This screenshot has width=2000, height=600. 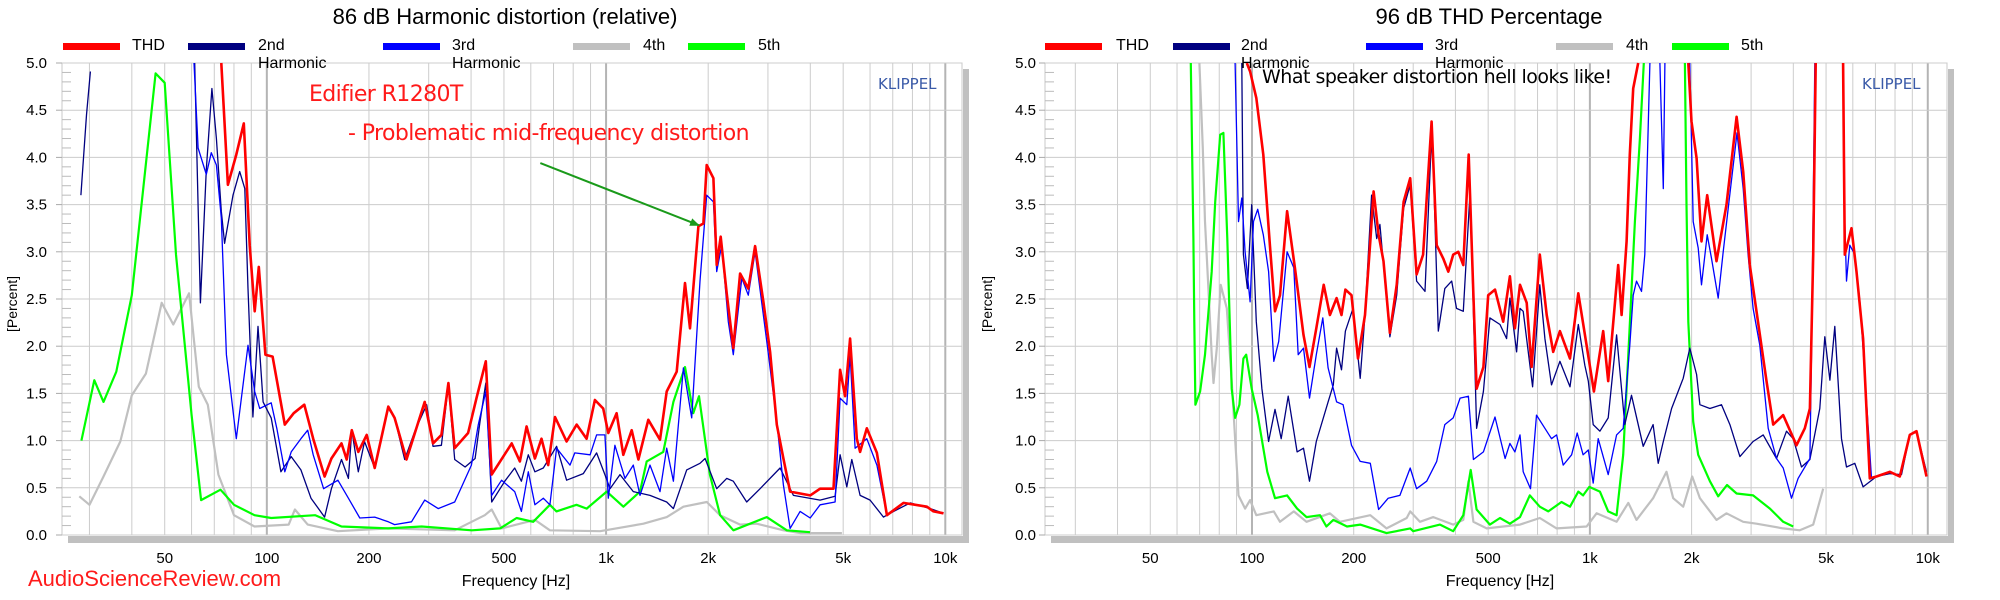 I want to click on y-axis-label-right: [Percent], so click(x=987, y=303).